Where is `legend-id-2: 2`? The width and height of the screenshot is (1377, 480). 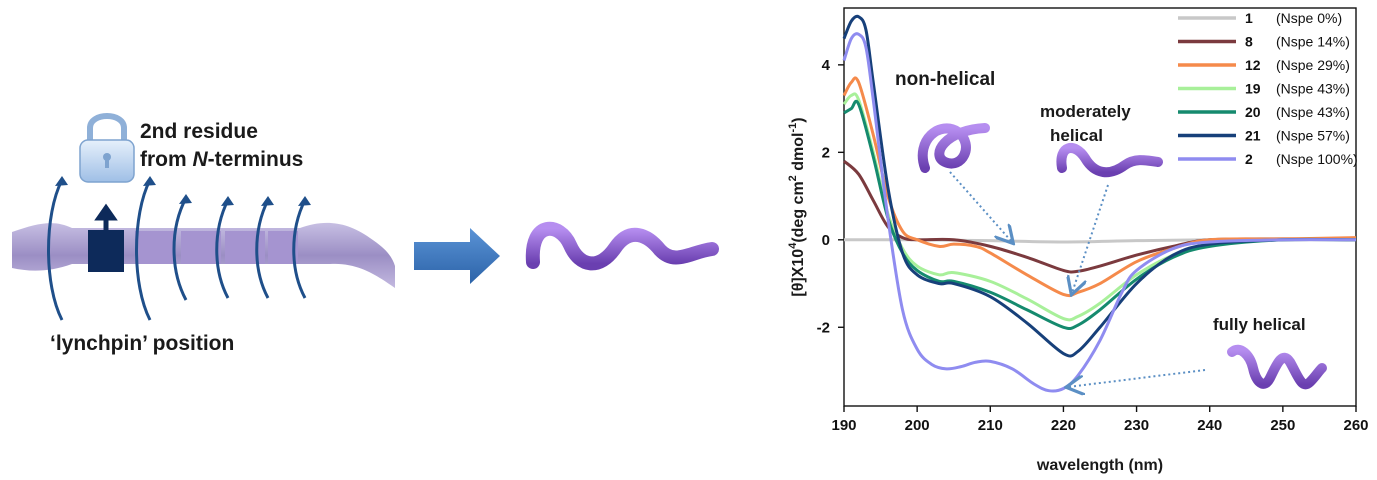
legend-id-2: 2 is located at coordinates (1249, 159).